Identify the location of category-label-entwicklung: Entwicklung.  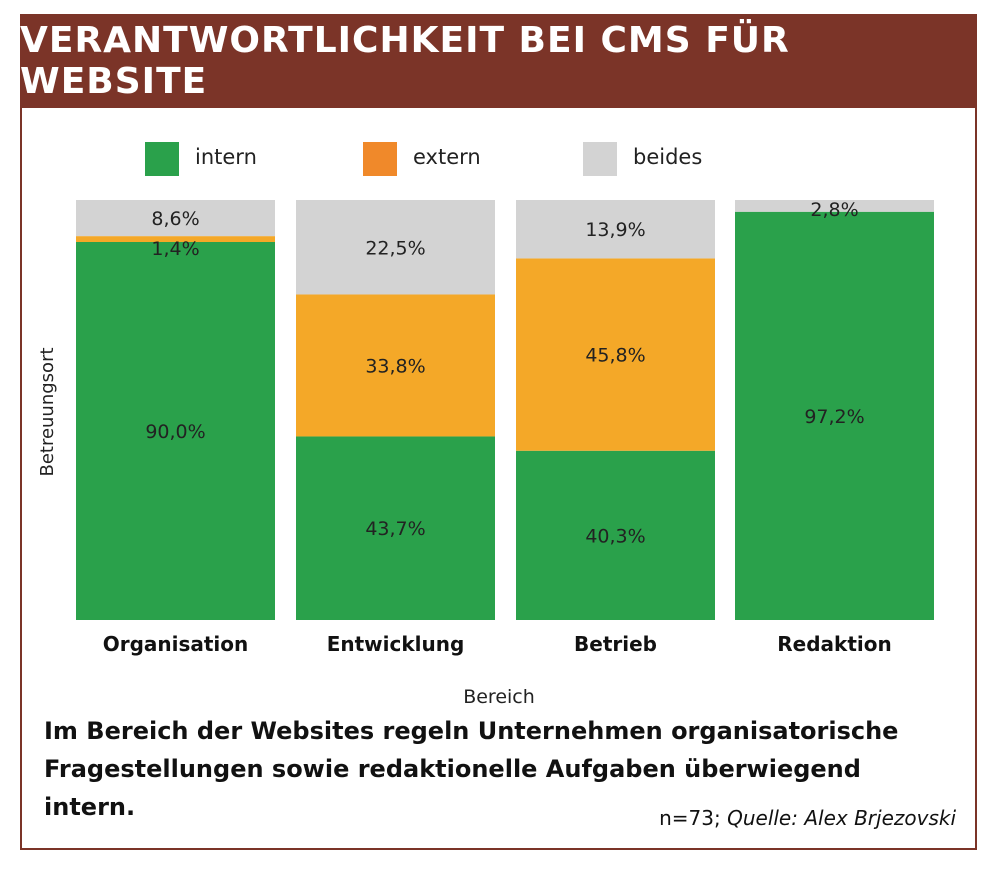
(396, 644).